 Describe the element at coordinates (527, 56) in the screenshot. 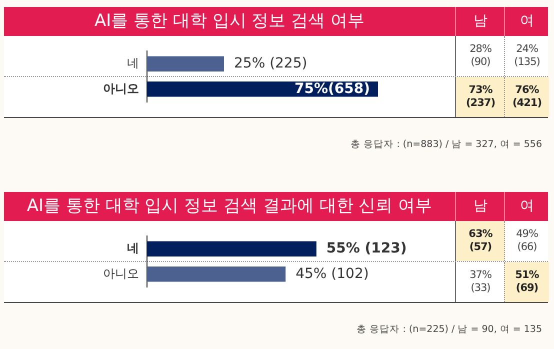

I see `text: 24% (135)` at that location.